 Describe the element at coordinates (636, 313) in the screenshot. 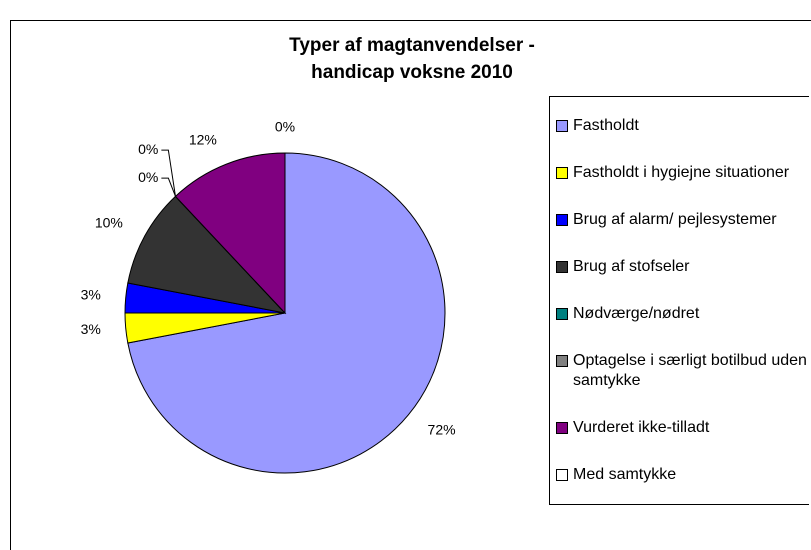

I see `legend-label: Nødværge/nødret` at that location.